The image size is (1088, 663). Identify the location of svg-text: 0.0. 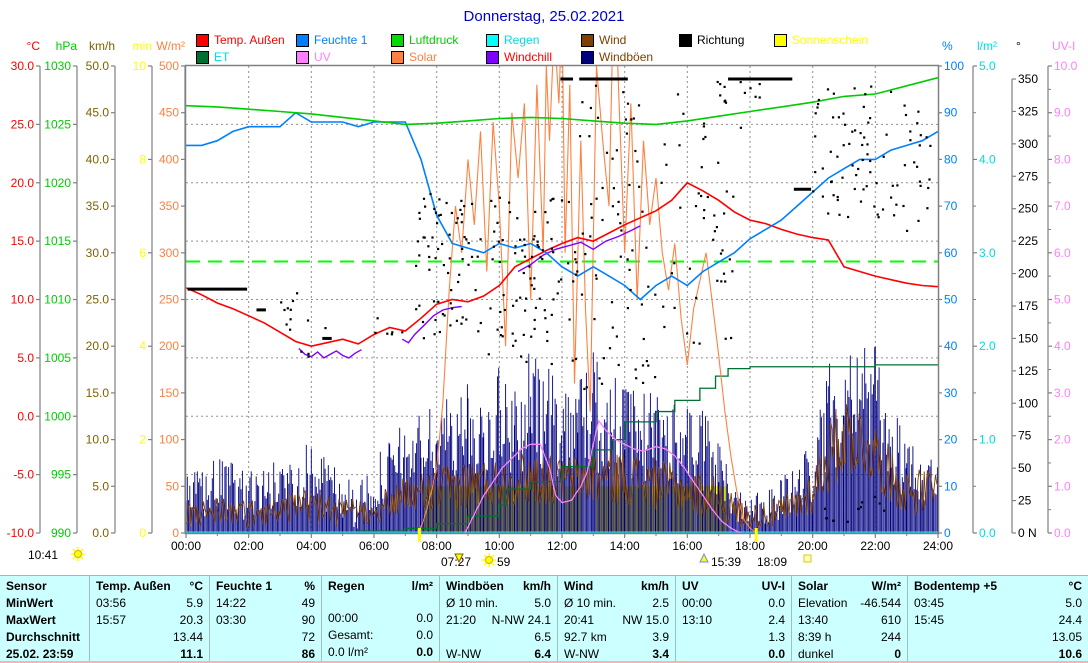
(1062, 533).